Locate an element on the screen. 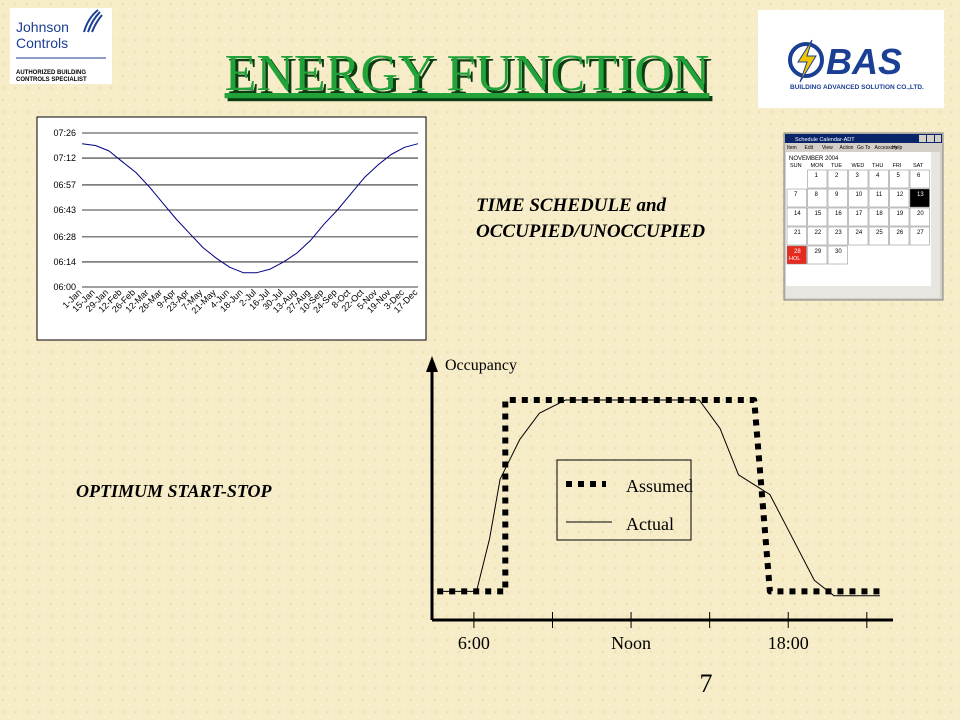 This screenshot has width=960, height=720. day-number: 2 is located at coordinates (837, 176).